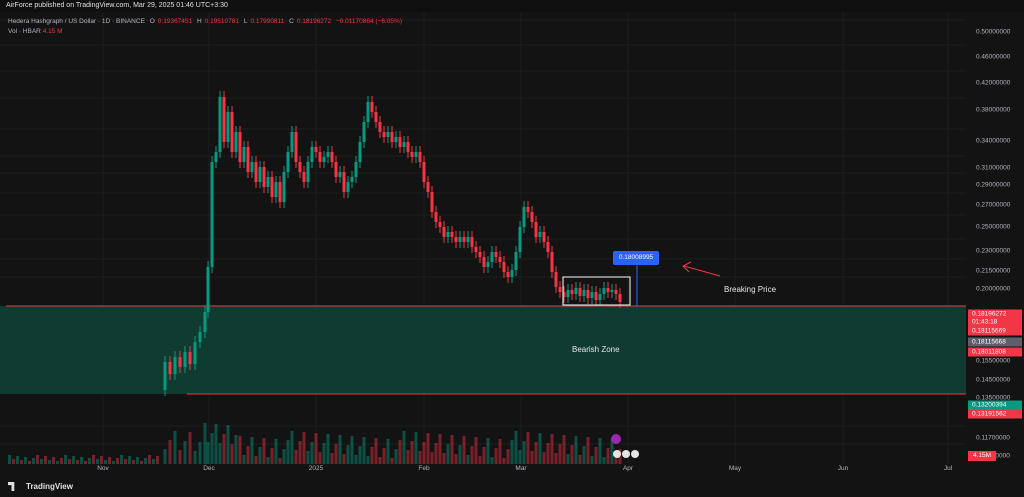  Describe the element at coordinates (291, 21) in the screenshot. I see `close-label: C` at that location.